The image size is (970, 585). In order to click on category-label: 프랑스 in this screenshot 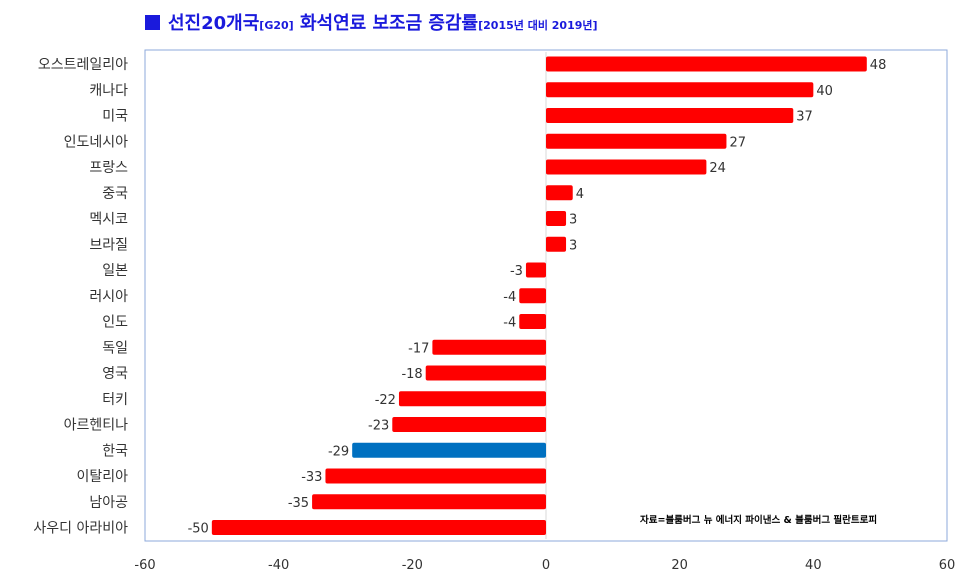, I will do `click(108, 168)`.